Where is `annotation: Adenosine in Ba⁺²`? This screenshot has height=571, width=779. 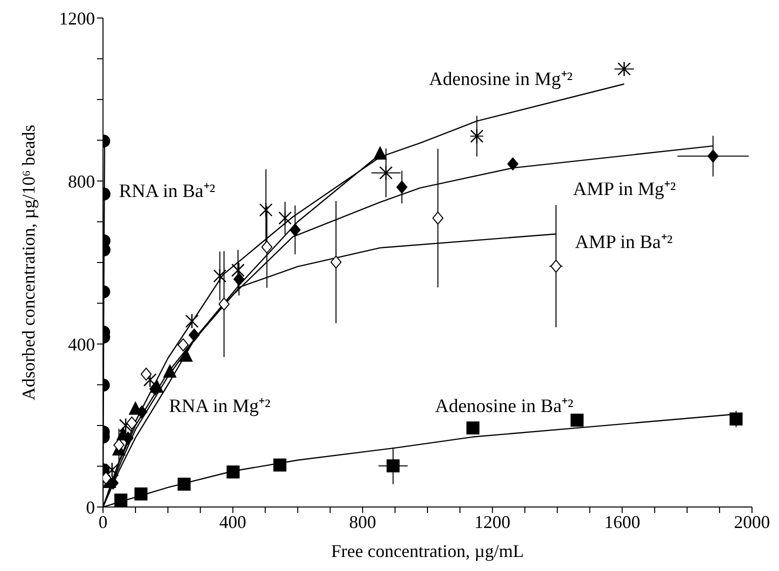
annotation: Adenosine in Ba⁺² is located at coordinates (504, 406).